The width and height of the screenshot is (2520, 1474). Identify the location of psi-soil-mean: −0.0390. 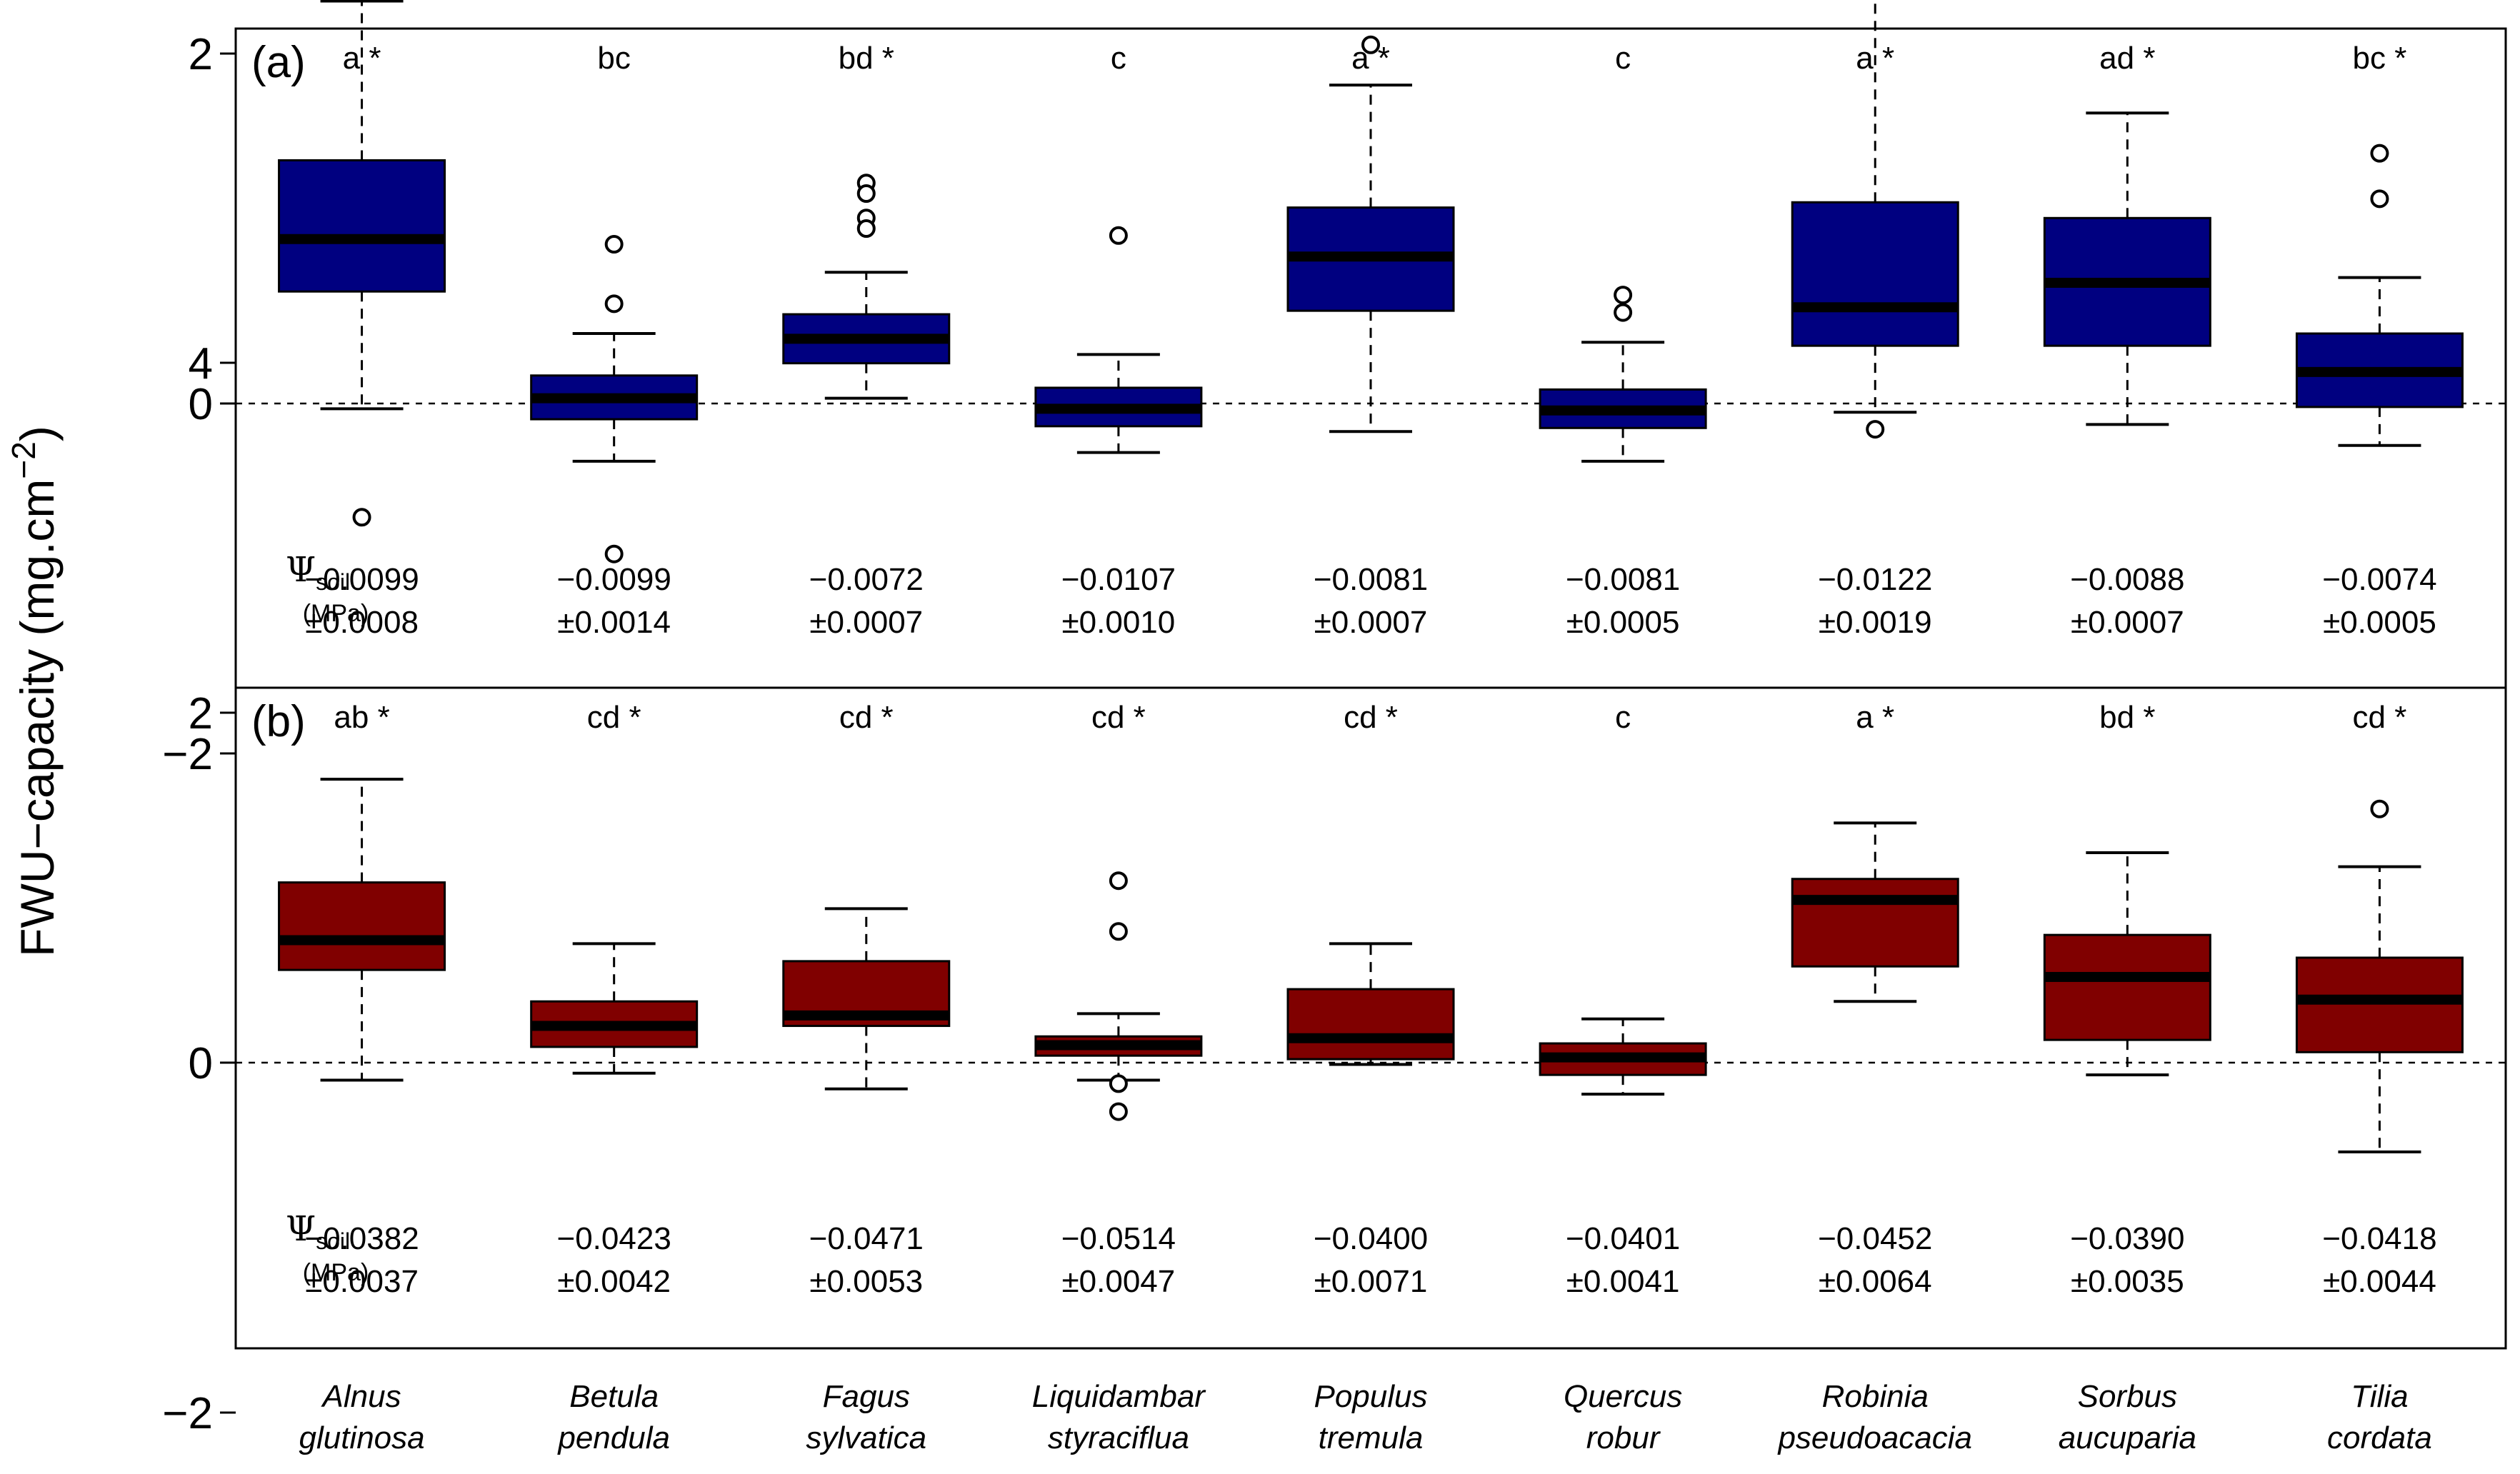
(2127, 1239).